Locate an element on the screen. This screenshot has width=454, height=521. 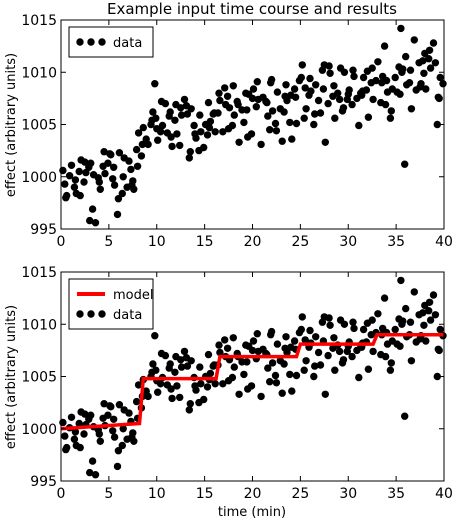
top-y-axis-label: effect (arbitrary units) is located at coordinates (11, 125).